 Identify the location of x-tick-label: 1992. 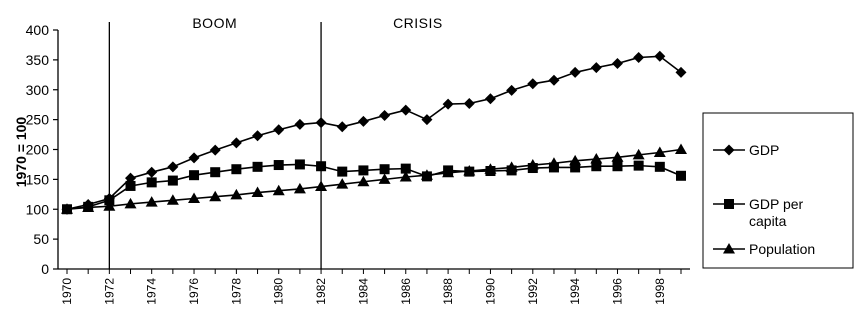
(533, 291).